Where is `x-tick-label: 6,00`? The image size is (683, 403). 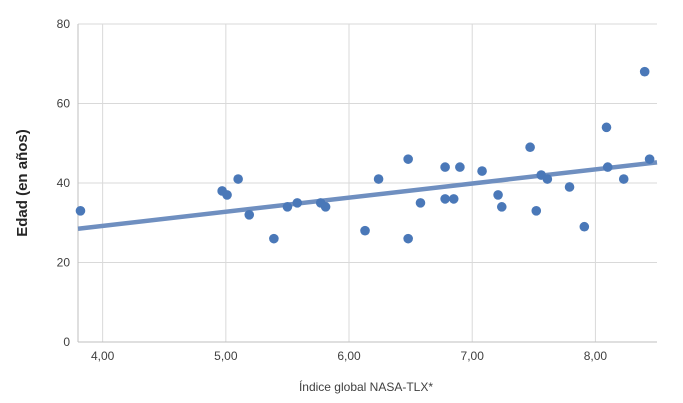
x-tick-label: 6,00 is located at coordinates (349, 356).